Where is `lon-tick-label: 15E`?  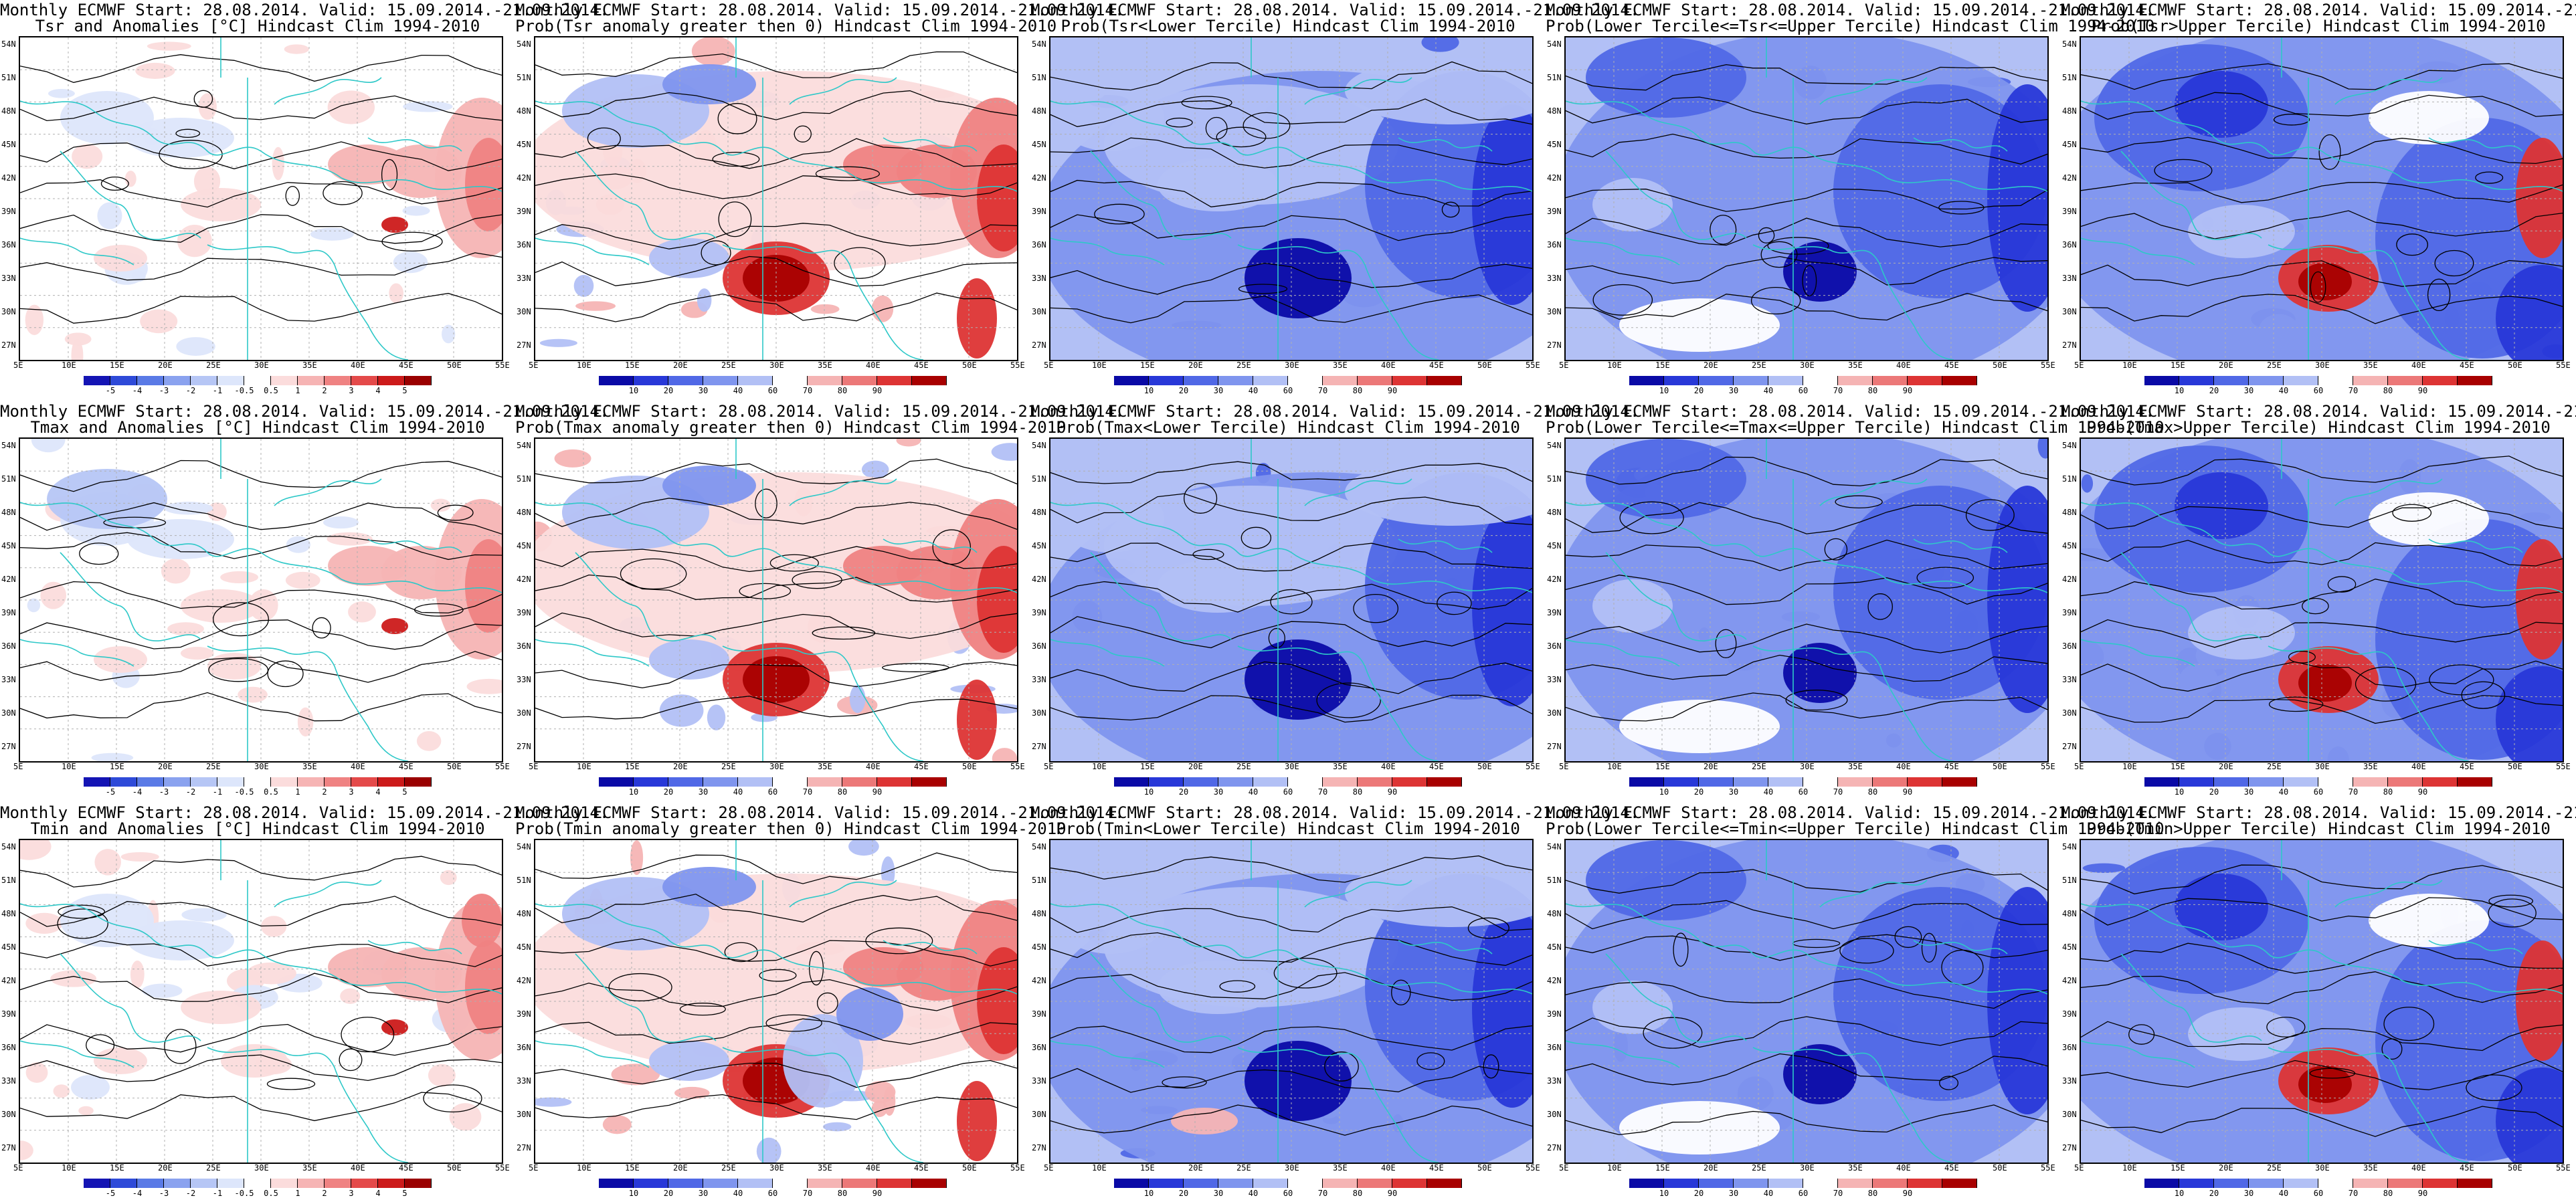 lon-tick-label: 15E is located at coordinates (117, 1168).